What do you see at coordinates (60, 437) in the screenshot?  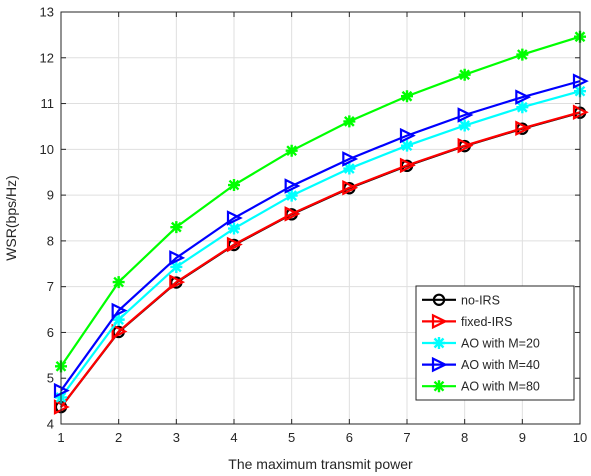 I see `x-tick-label: 1` at bounding box center [60, 437].